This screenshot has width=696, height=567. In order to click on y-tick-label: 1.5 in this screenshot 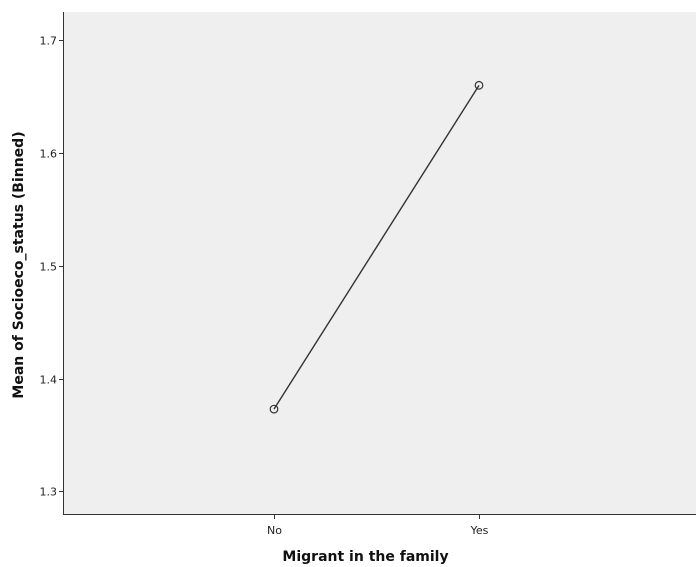, I will do `click(49, 267)`.